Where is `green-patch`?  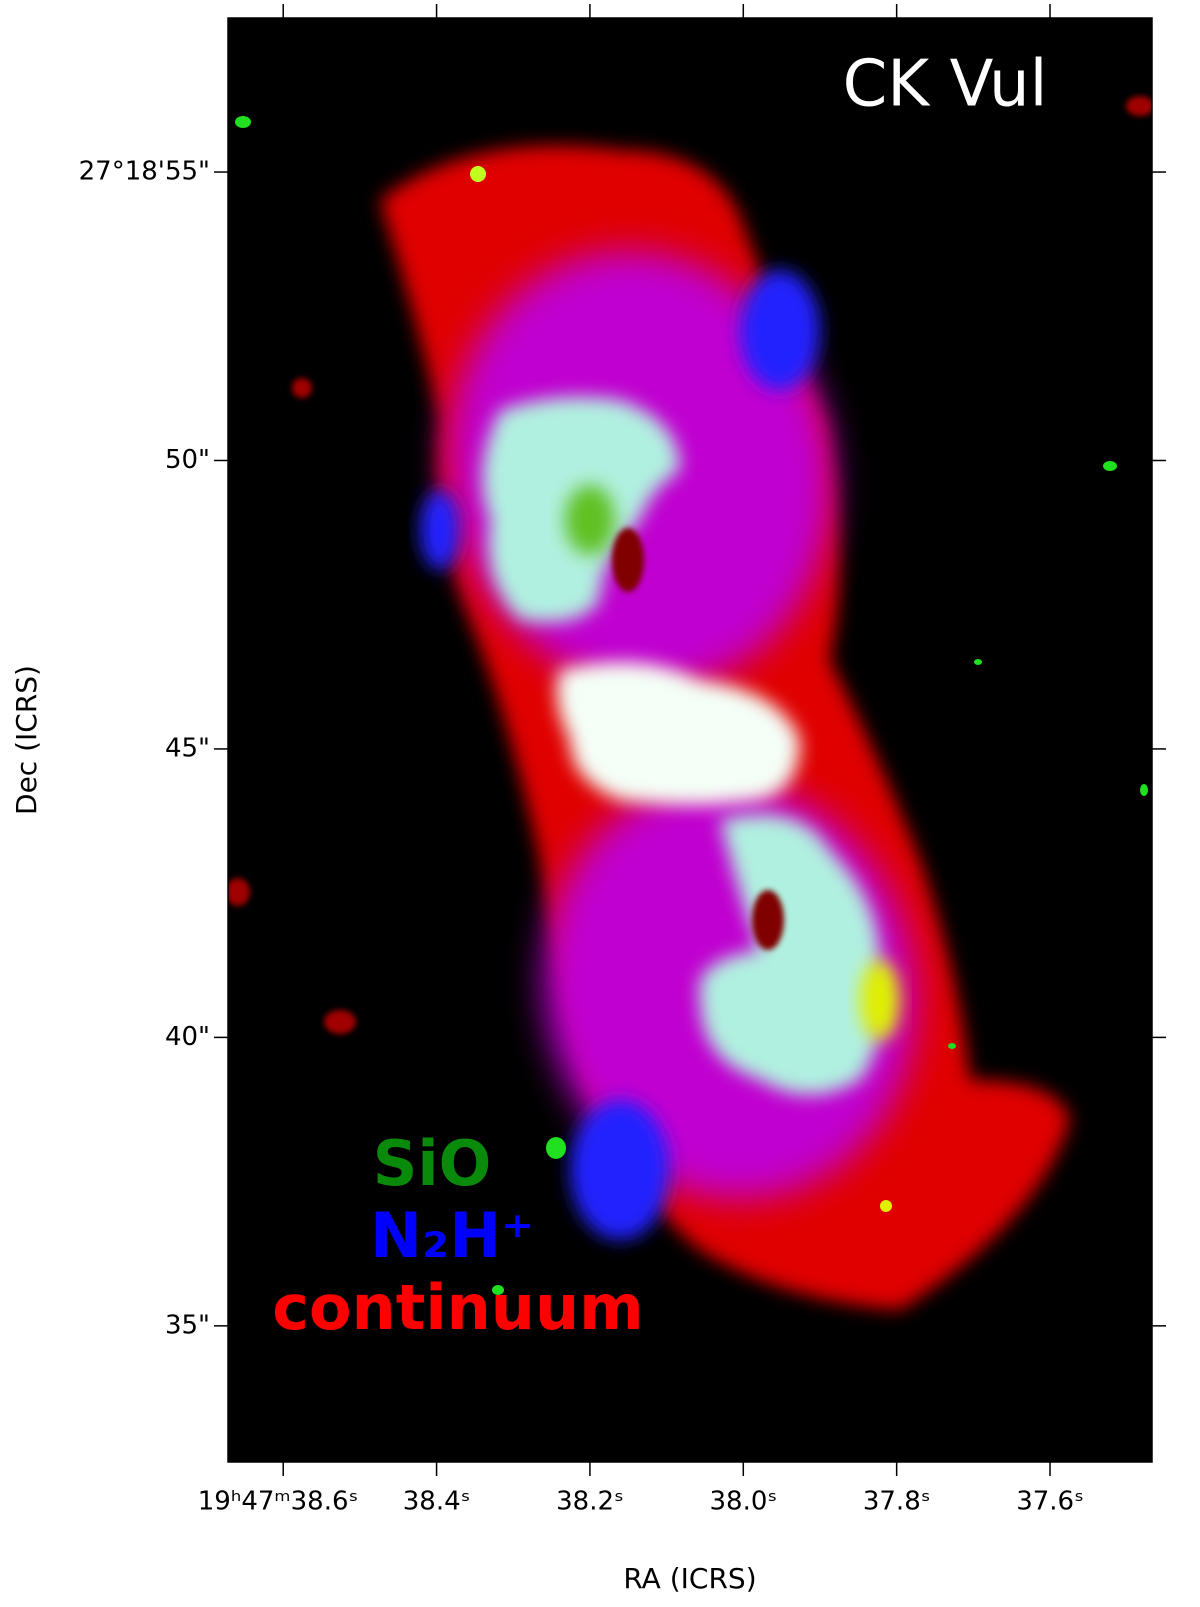 green-patch is located at coordinates (590, 520).